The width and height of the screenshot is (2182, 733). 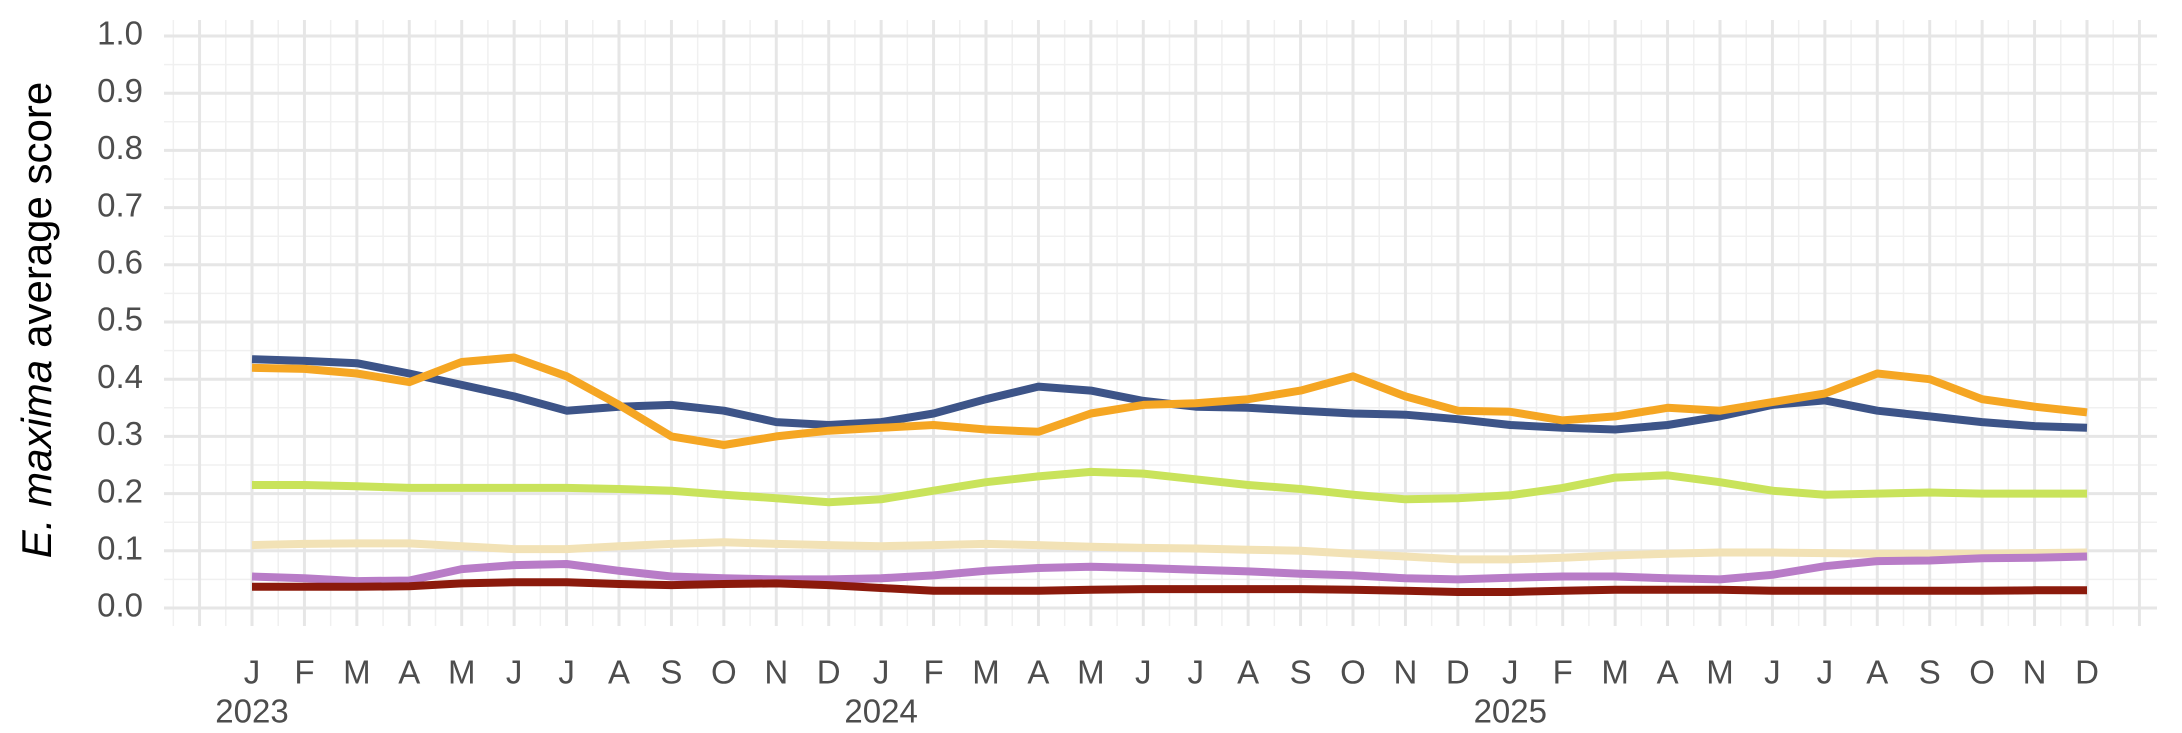 I want to click on x-year-label: 2023, so click(x=251, y=711).